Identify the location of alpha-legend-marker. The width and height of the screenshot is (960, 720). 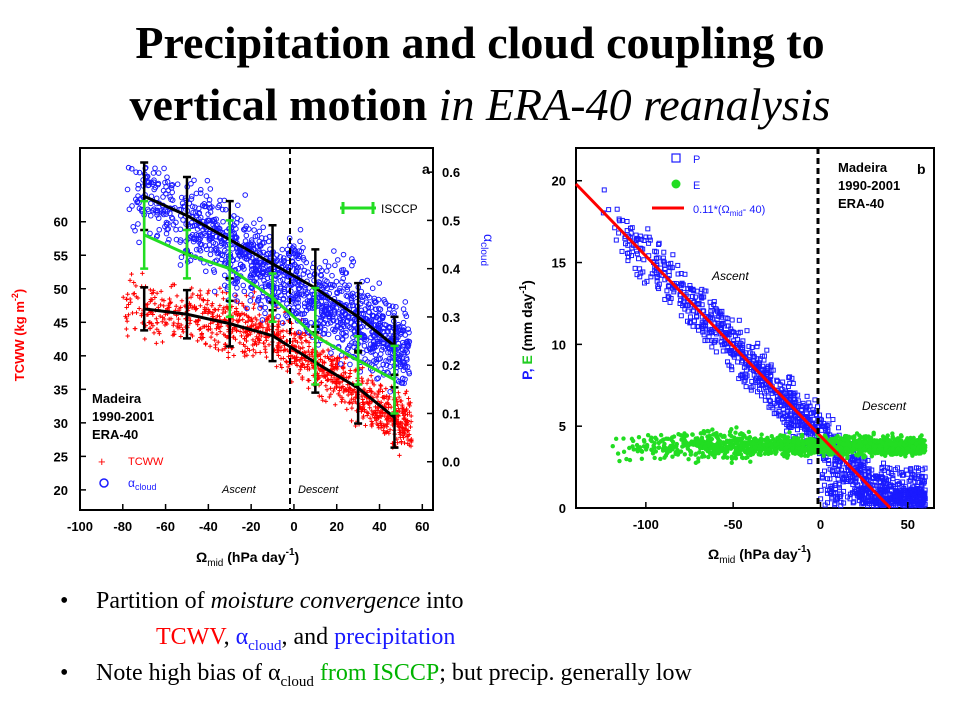
(104, 483).